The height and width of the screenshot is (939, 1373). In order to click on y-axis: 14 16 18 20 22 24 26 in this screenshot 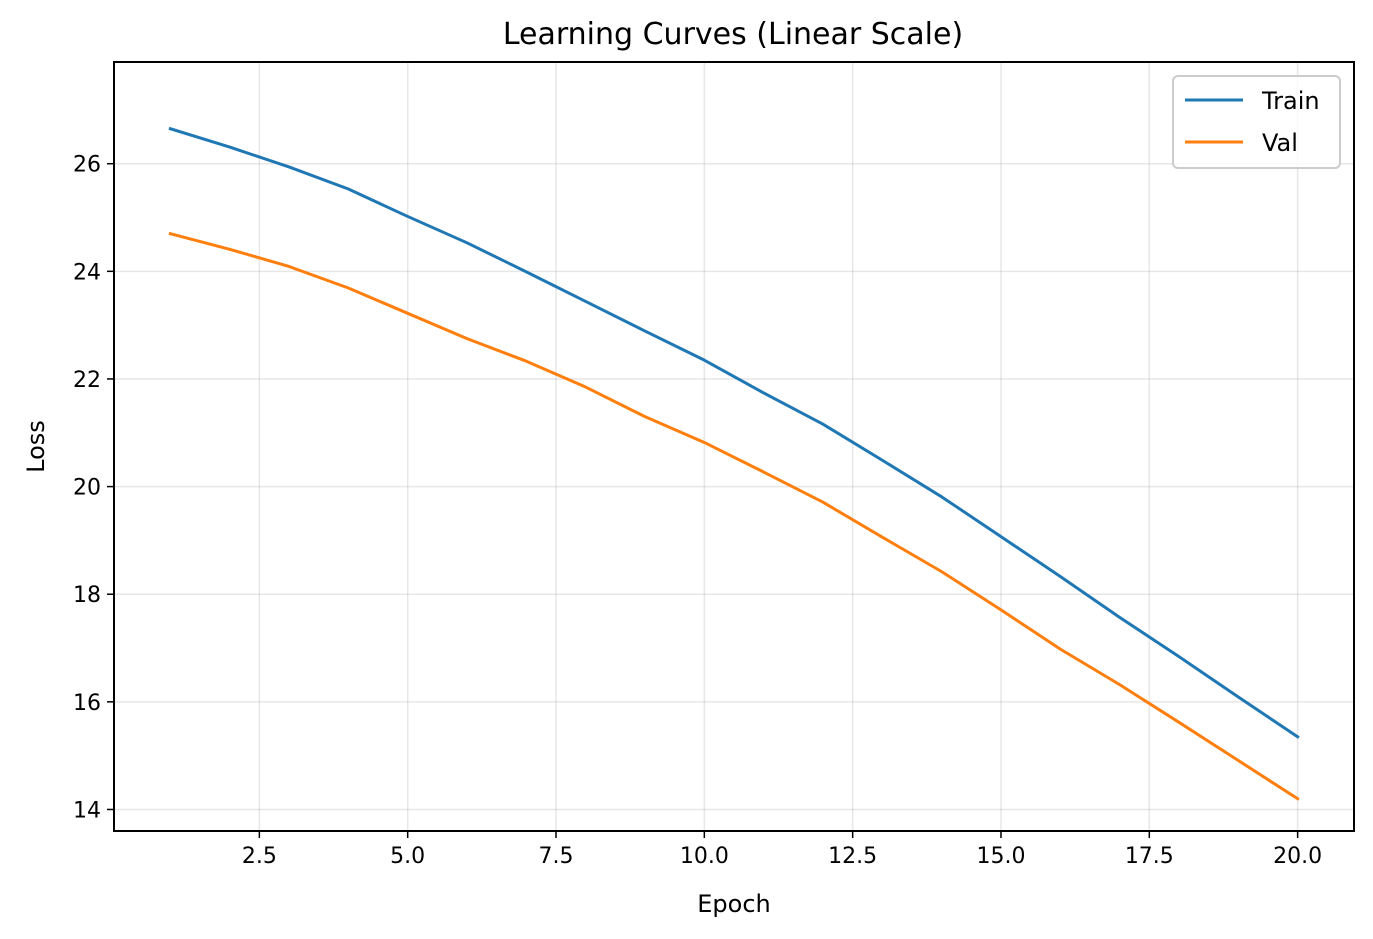, I will do `click(93, 488)`.